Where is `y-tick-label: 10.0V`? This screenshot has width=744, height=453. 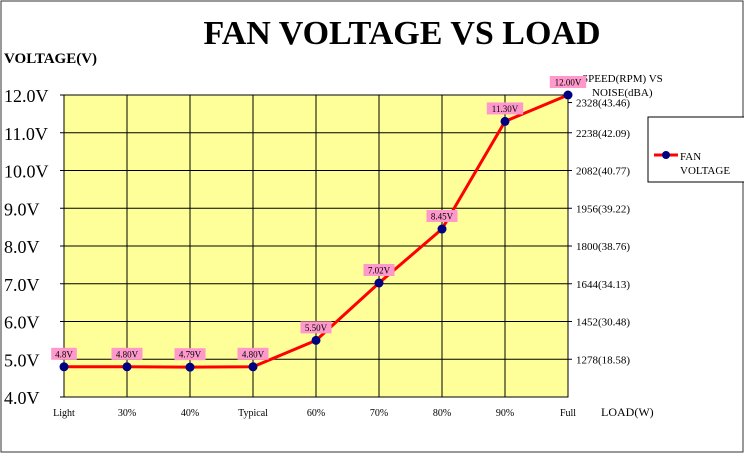
y-tick-label: 10.0V is located at coordinates (26, 172).